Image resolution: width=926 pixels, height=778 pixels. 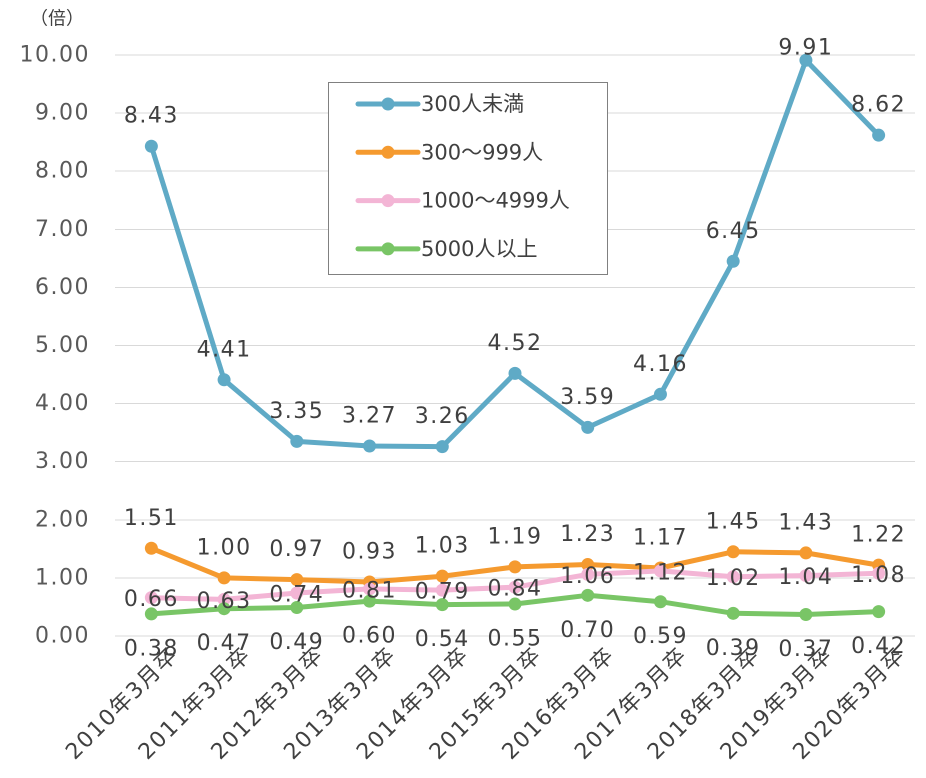 What do you see at coordinates (224, 349) in the screenshot?
I see `data-label-under-300: 4.41` at bounding box center [224, 349].